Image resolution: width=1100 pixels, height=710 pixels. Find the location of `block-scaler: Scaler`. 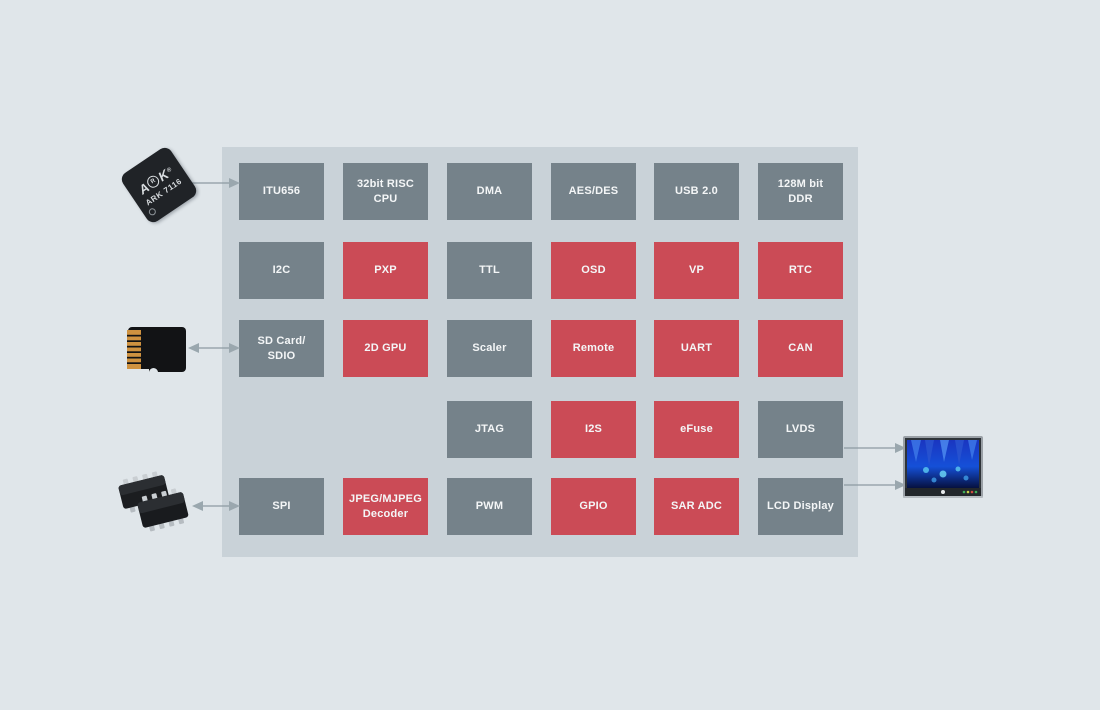

block-scaler: Scaler is located at coordinates (489, 348).